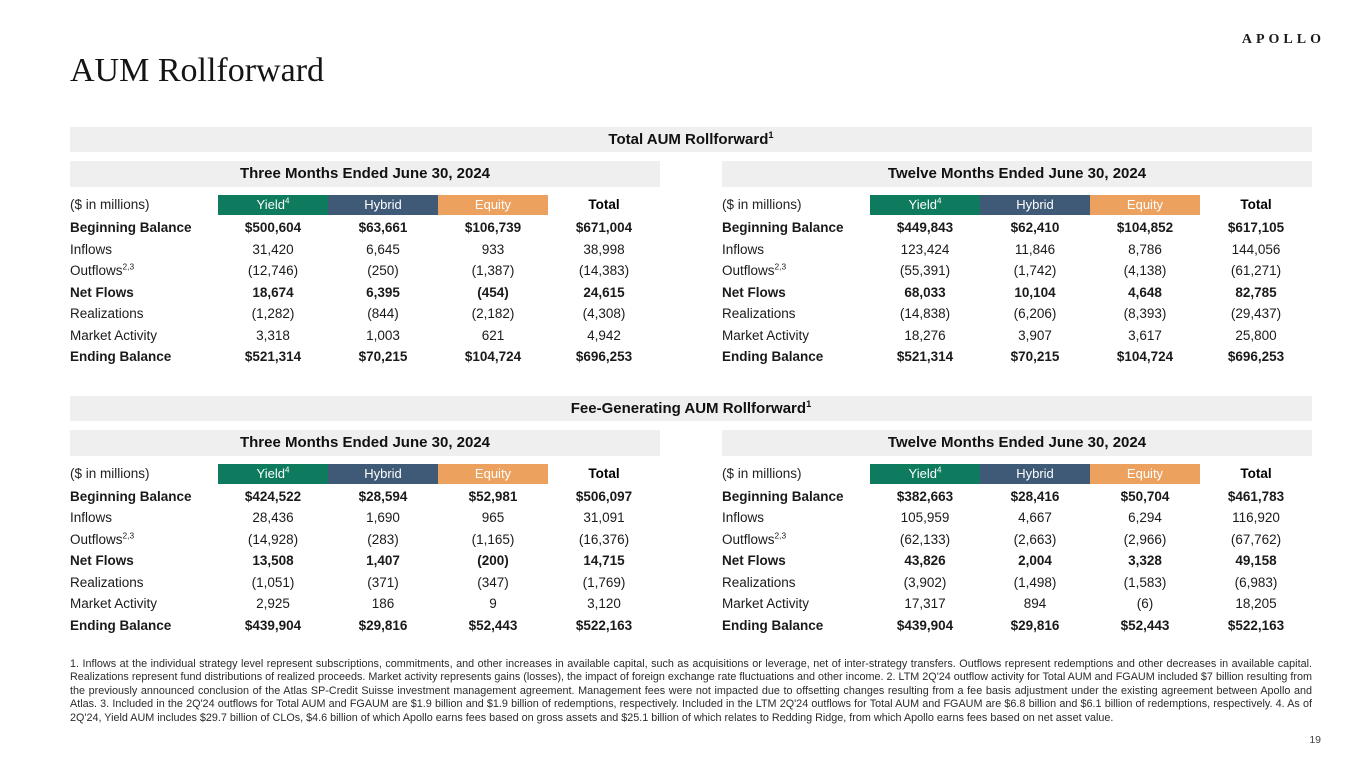  I want to click on page-title: AUM Rollforward, so click(197, 70).